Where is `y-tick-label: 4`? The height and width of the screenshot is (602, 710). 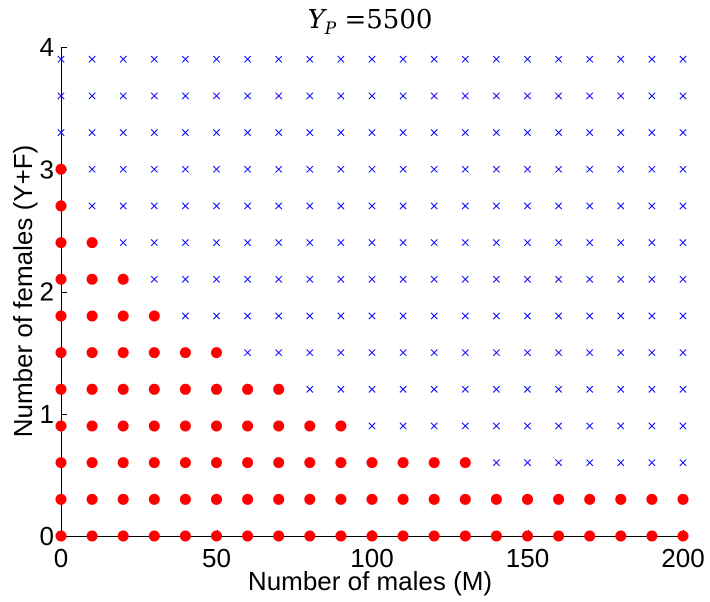
y-tick-label: 4 is located at coordinates (47, 47).